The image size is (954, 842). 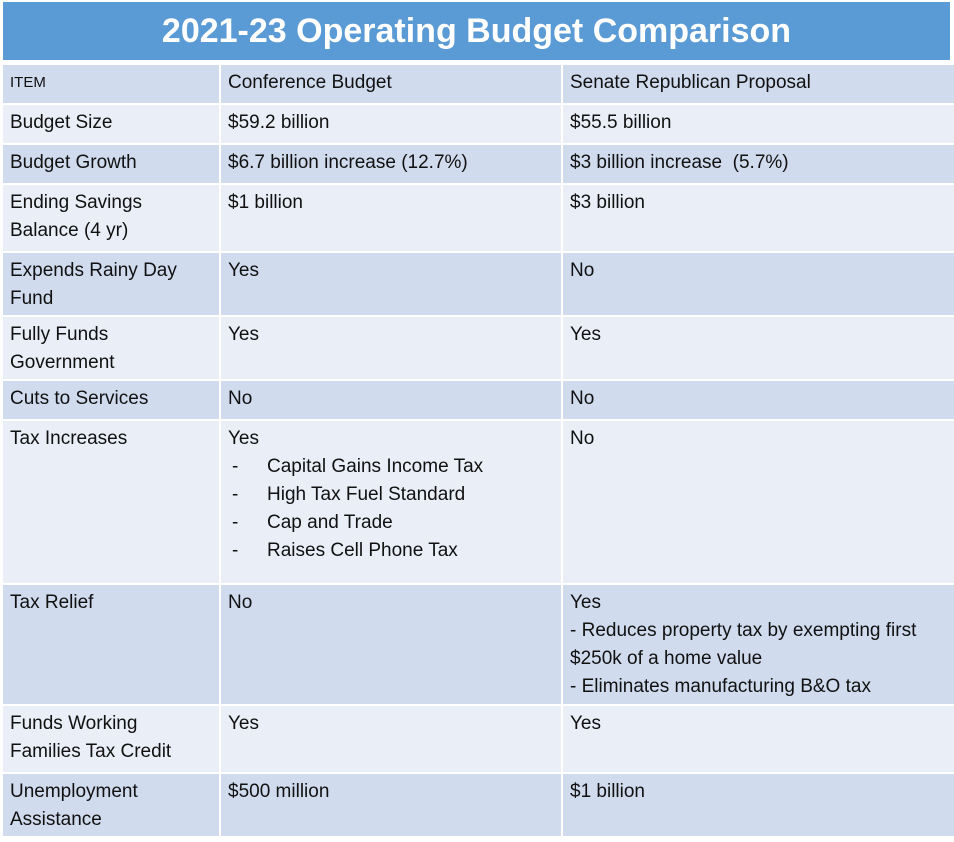 What do you see at coordinates (391, 164) in the screenshot?
I see `conference-value: $6.7 billion increase (12.7%)` at bounding box center [391, 164].